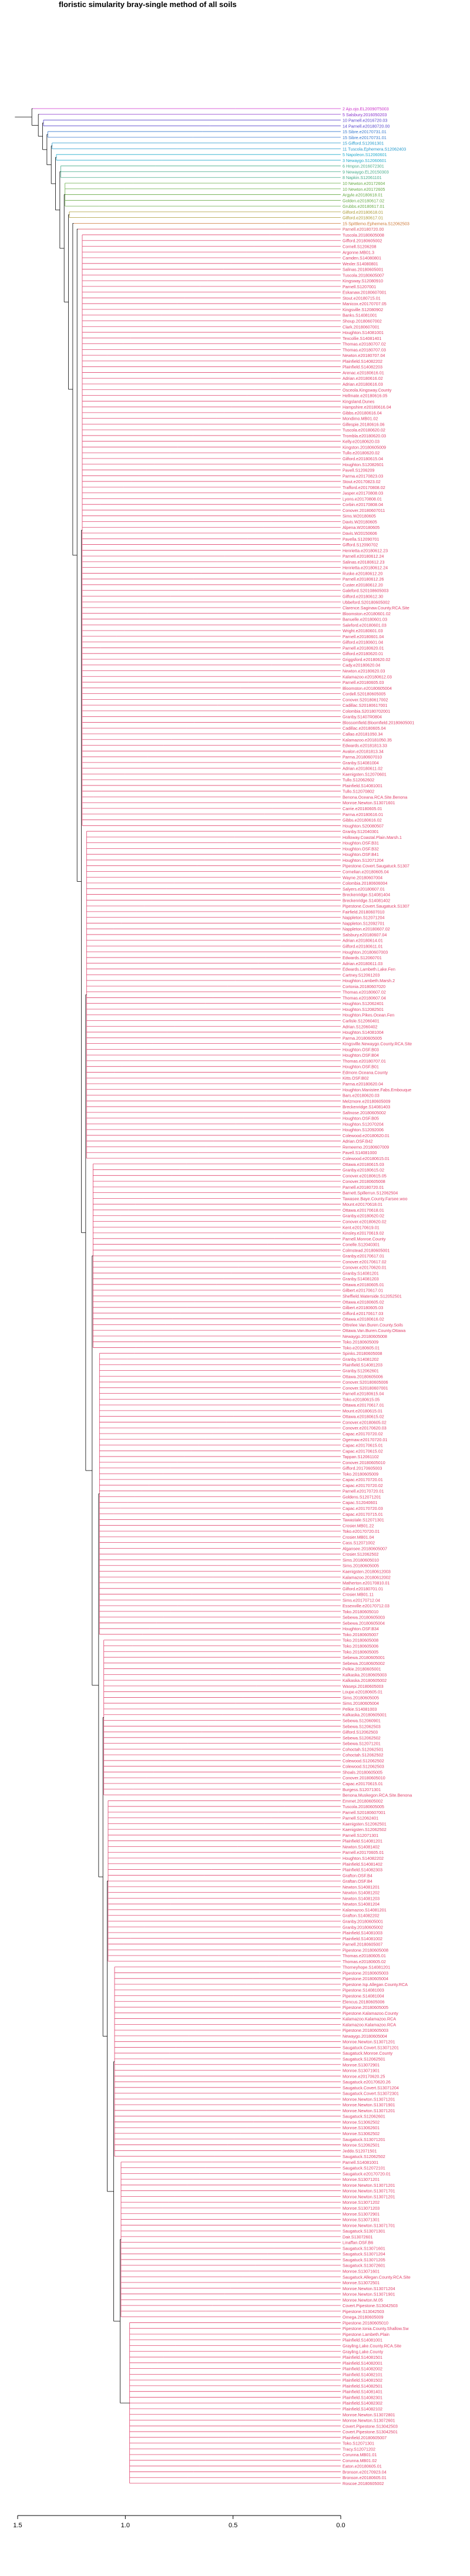 Image resolution: width=470 pixels, height=2576 pixels. What do you see at coordinates (361, 2065) in the screenshot?
I see `leaf-label: Monroe.S13072901` at bounding box center [361, 2065].